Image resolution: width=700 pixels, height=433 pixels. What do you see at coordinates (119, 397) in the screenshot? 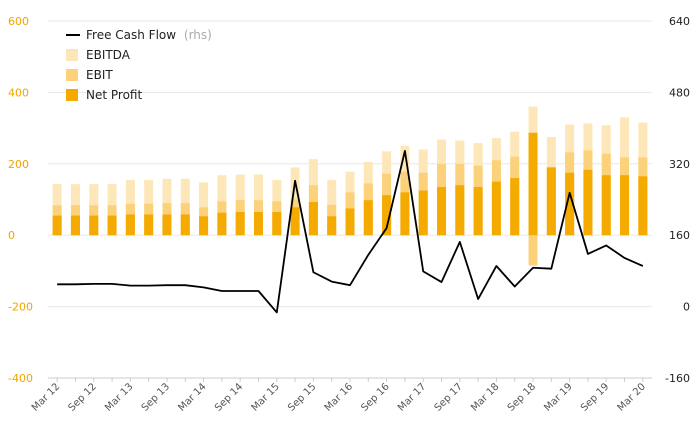
I see `x-tick-label: Mar 13` at bounding box center [119, 397].